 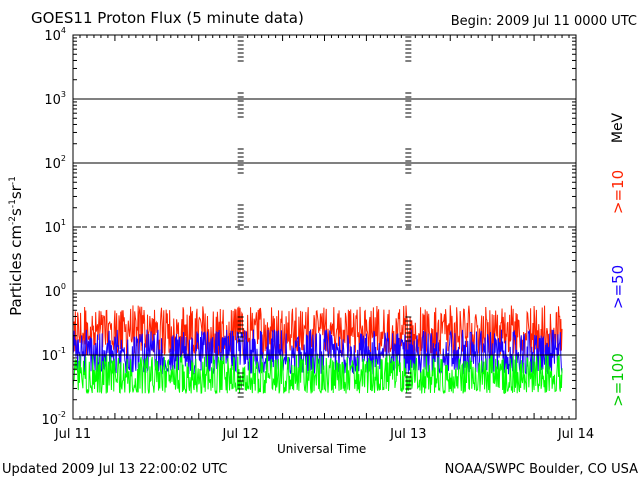 What do you see at coordinates (239, 434) in the screenshot?
I see `x-tick-label: Jul 12` at bounding box center [239, 434].